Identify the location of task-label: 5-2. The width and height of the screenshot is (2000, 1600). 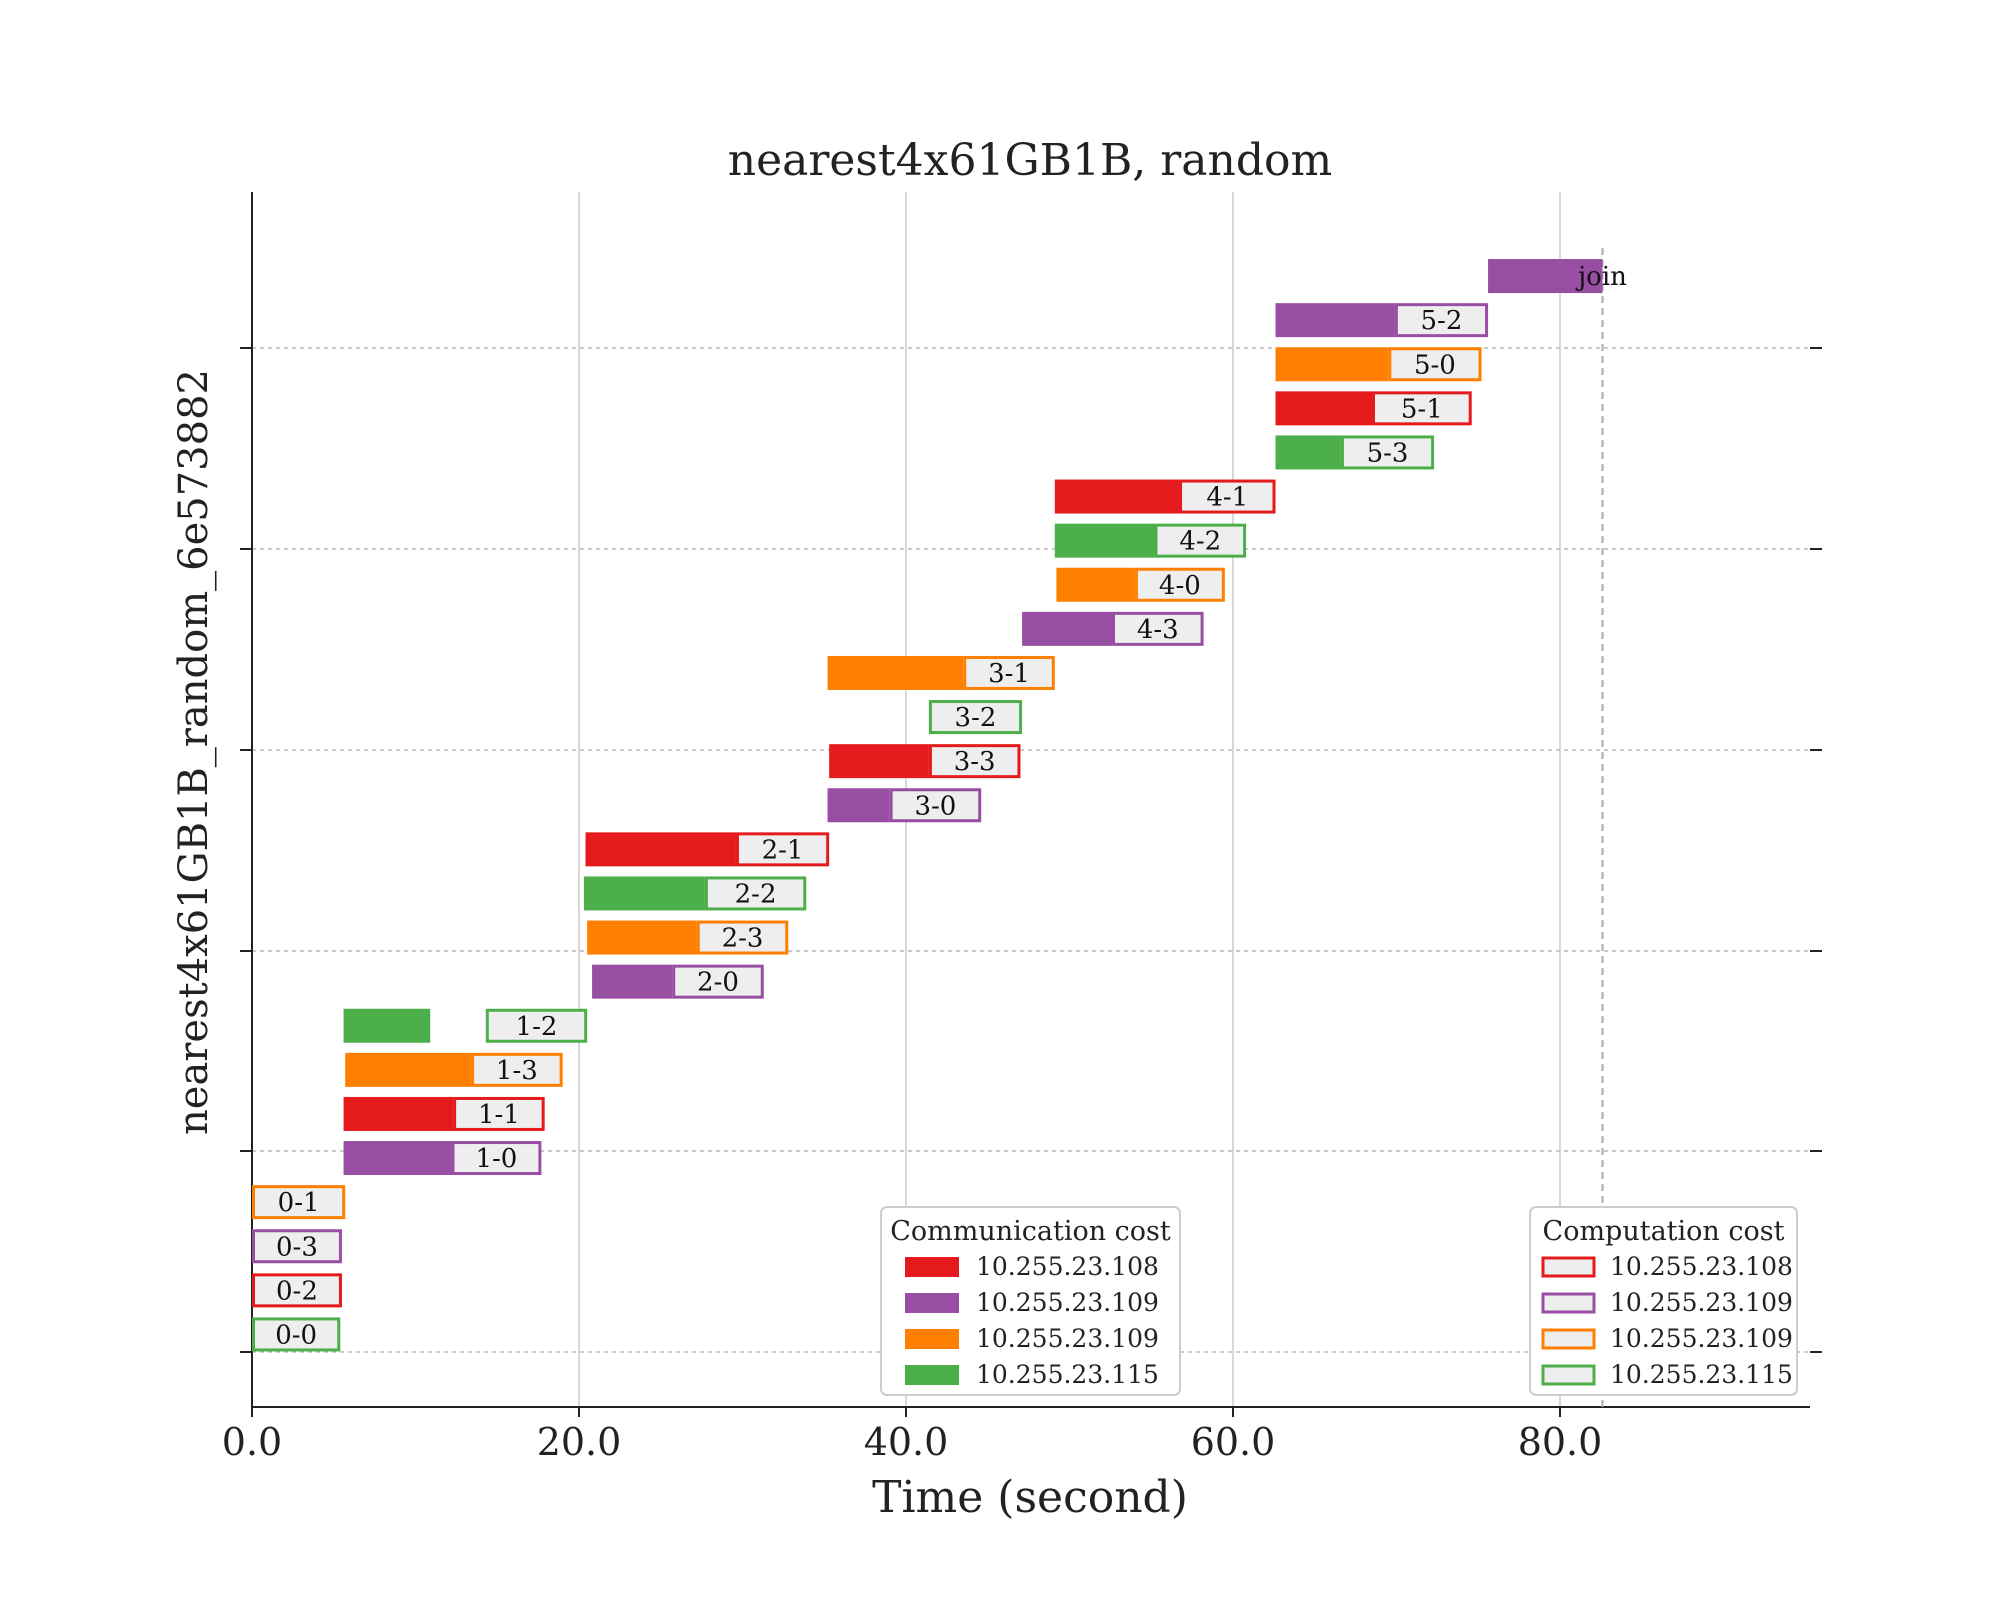
(1442, 321).